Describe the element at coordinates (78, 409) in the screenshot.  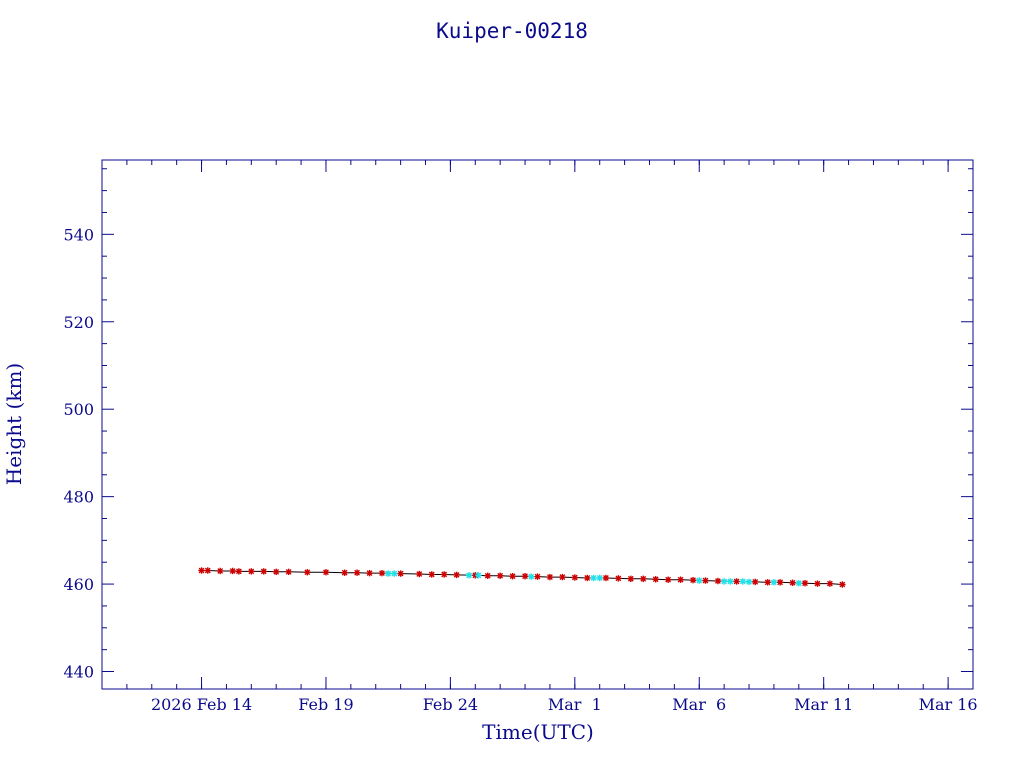
I see `y-tick-label: 500` at that location.